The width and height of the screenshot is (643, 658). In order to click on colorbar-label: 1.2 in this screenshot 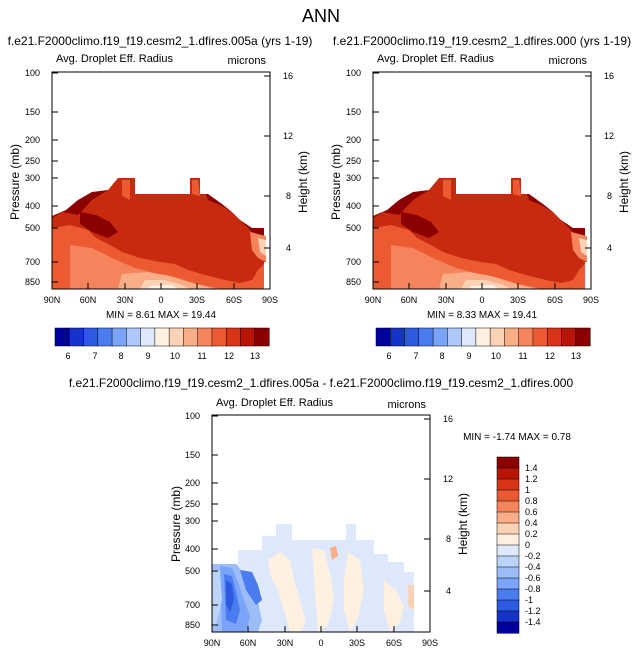, I will do `click(531, 479)`.